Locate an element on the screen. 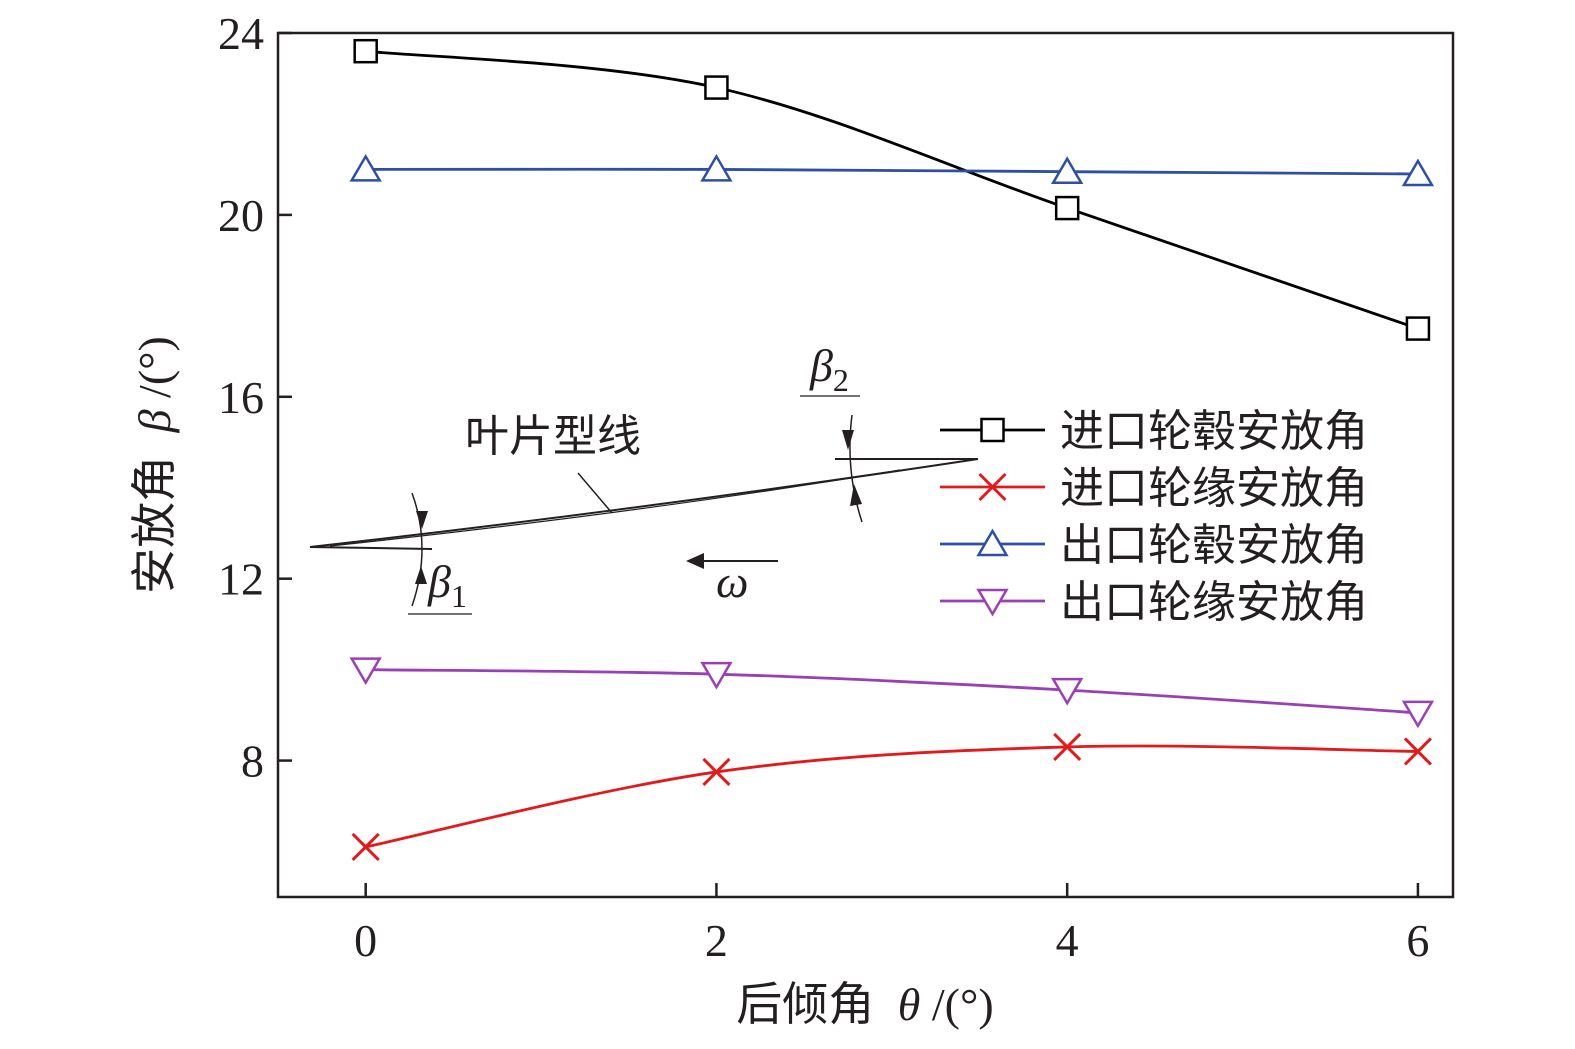 Image resolution: width=1575 pixels, height=1049 pixels. blade-label: 叶片型线 is located at coordinates (553, 436).